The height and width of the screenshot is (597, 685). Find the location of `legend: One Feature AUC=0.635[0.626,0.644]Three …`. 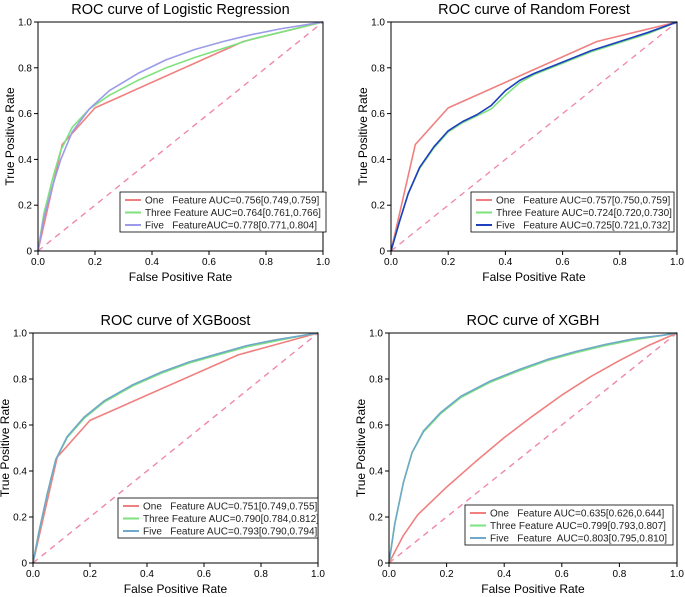

legend: One Feature AUC=0.635[0.626,0.644]Three … is located at coordinates (569, 525).